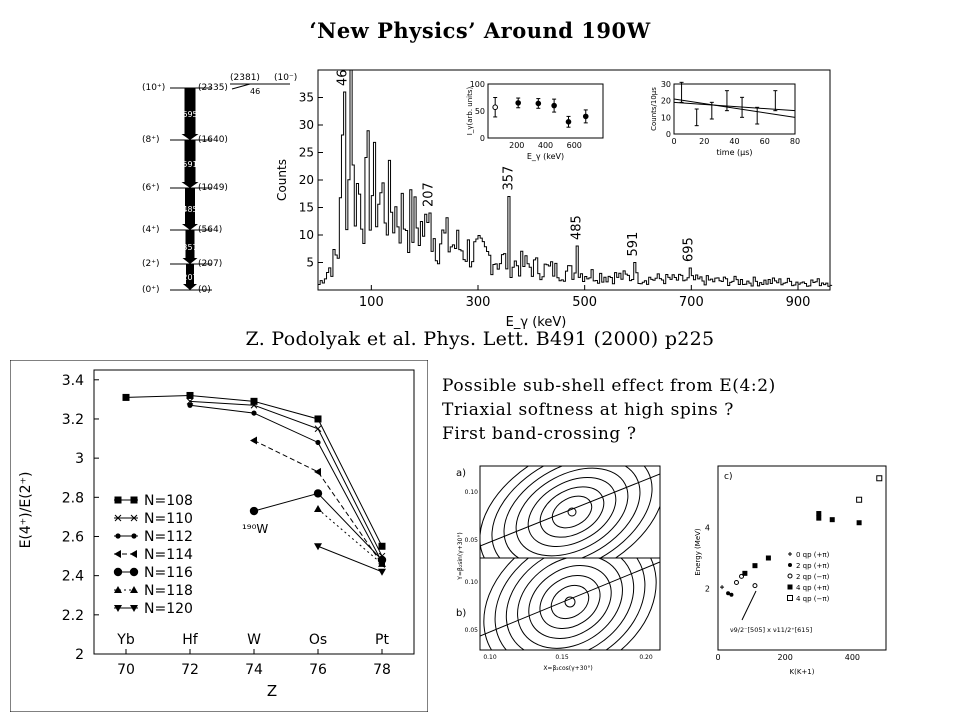 The image size is (960, 720). Describe the element at coordinates (698, 552) in the screenshot. I see `ek-y-axis-label: Energy (MeV)` at that location.